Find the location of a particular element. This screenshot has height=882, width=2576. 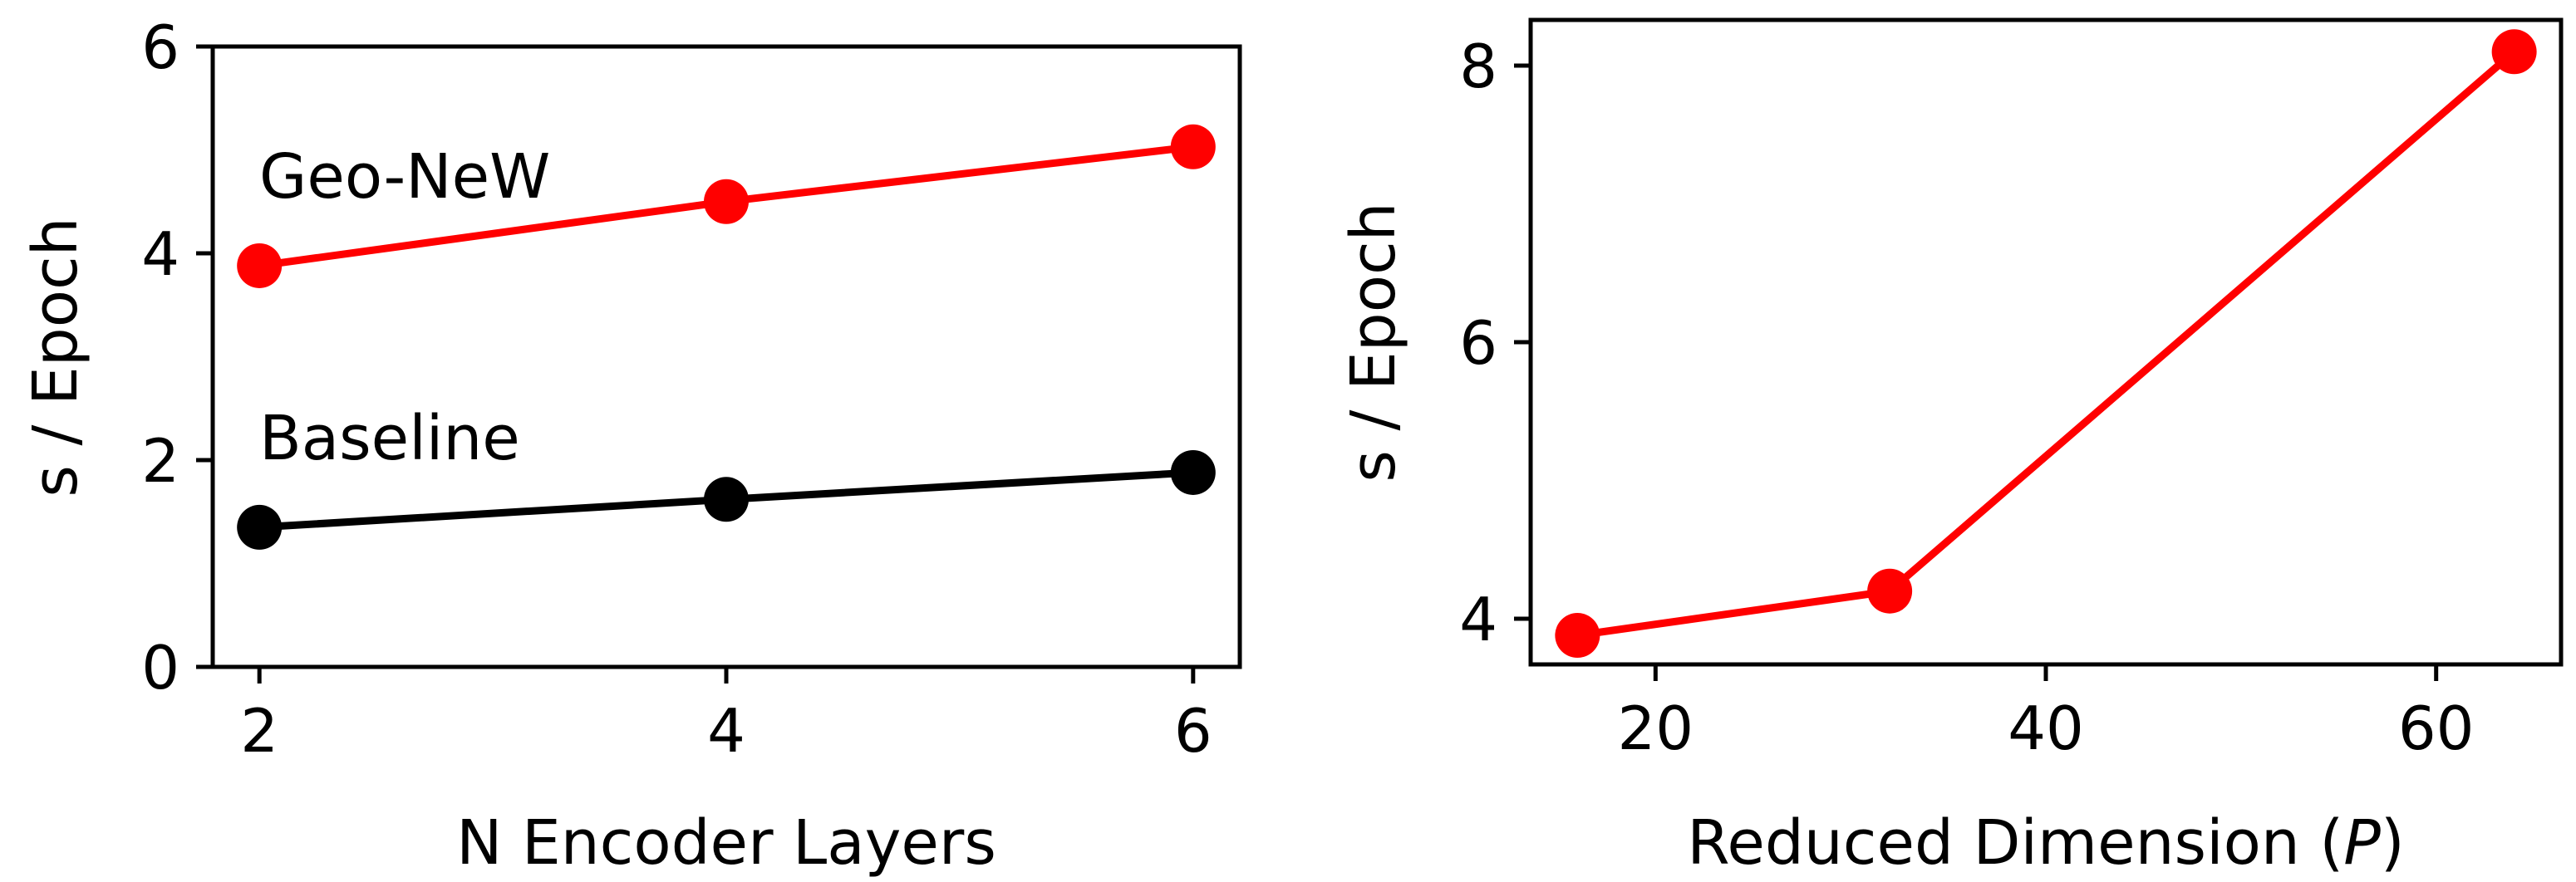

left-y-tick-label-4: 4 is located at coordinates (160, 254).